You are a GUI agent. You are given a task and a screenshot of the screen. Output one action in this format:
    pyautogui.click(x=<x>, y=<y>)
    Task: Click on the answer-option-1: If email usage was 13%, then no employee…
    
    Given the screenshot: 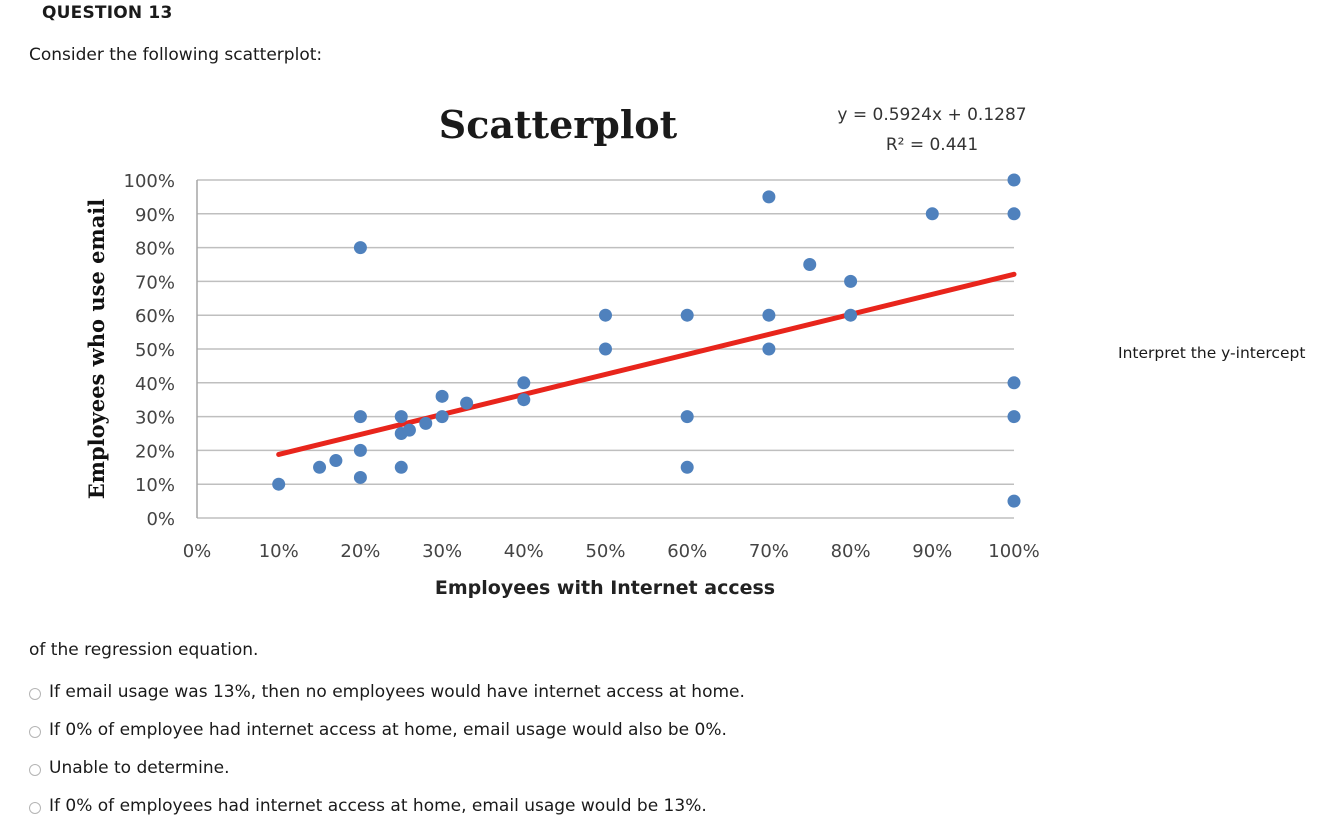 What is the action you would take?
    pyautogui.click(x=387, y=692)
    